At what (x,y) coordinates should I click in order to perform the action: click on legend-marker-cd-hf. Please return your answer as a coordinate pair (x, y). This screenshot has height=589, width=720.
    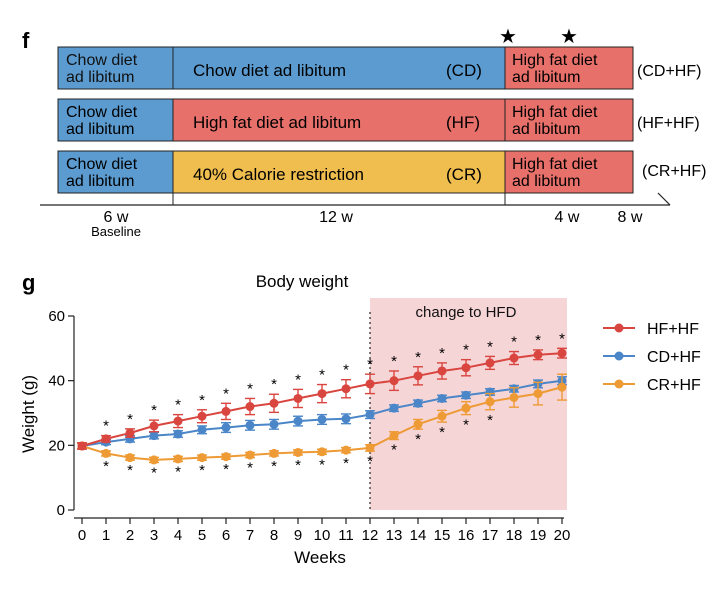
    Looking at the image, I should click on (619, 356).